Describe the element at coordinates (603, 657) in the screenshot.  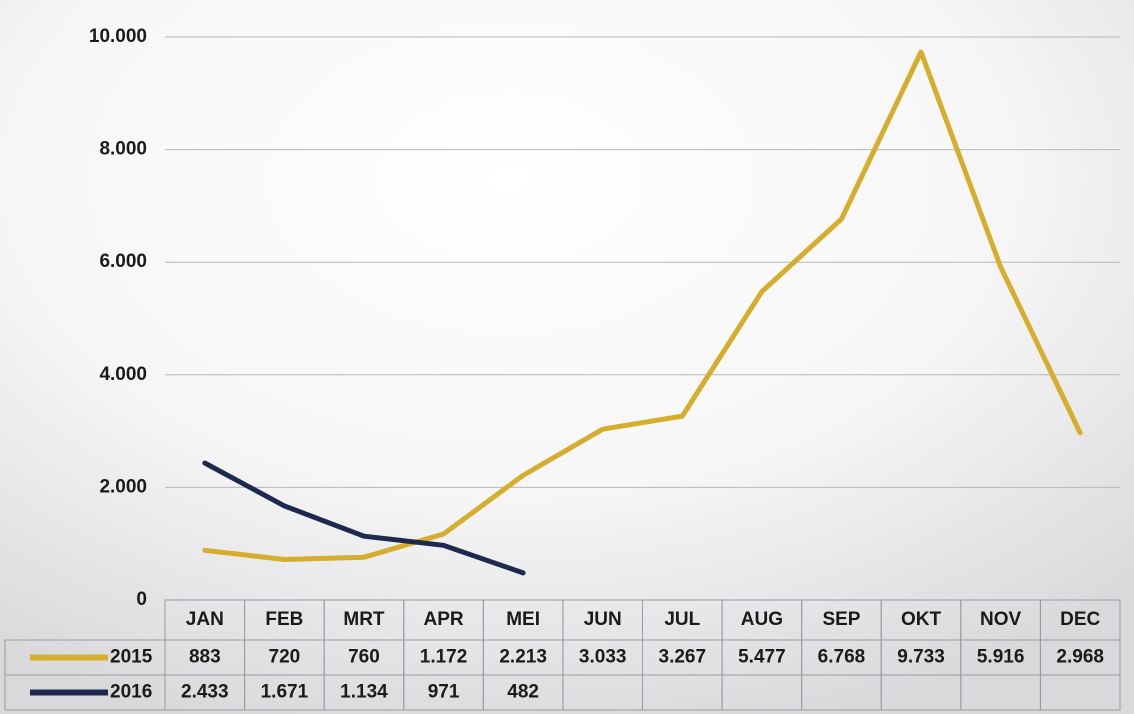
I see `table-value: 3.033` at that location.